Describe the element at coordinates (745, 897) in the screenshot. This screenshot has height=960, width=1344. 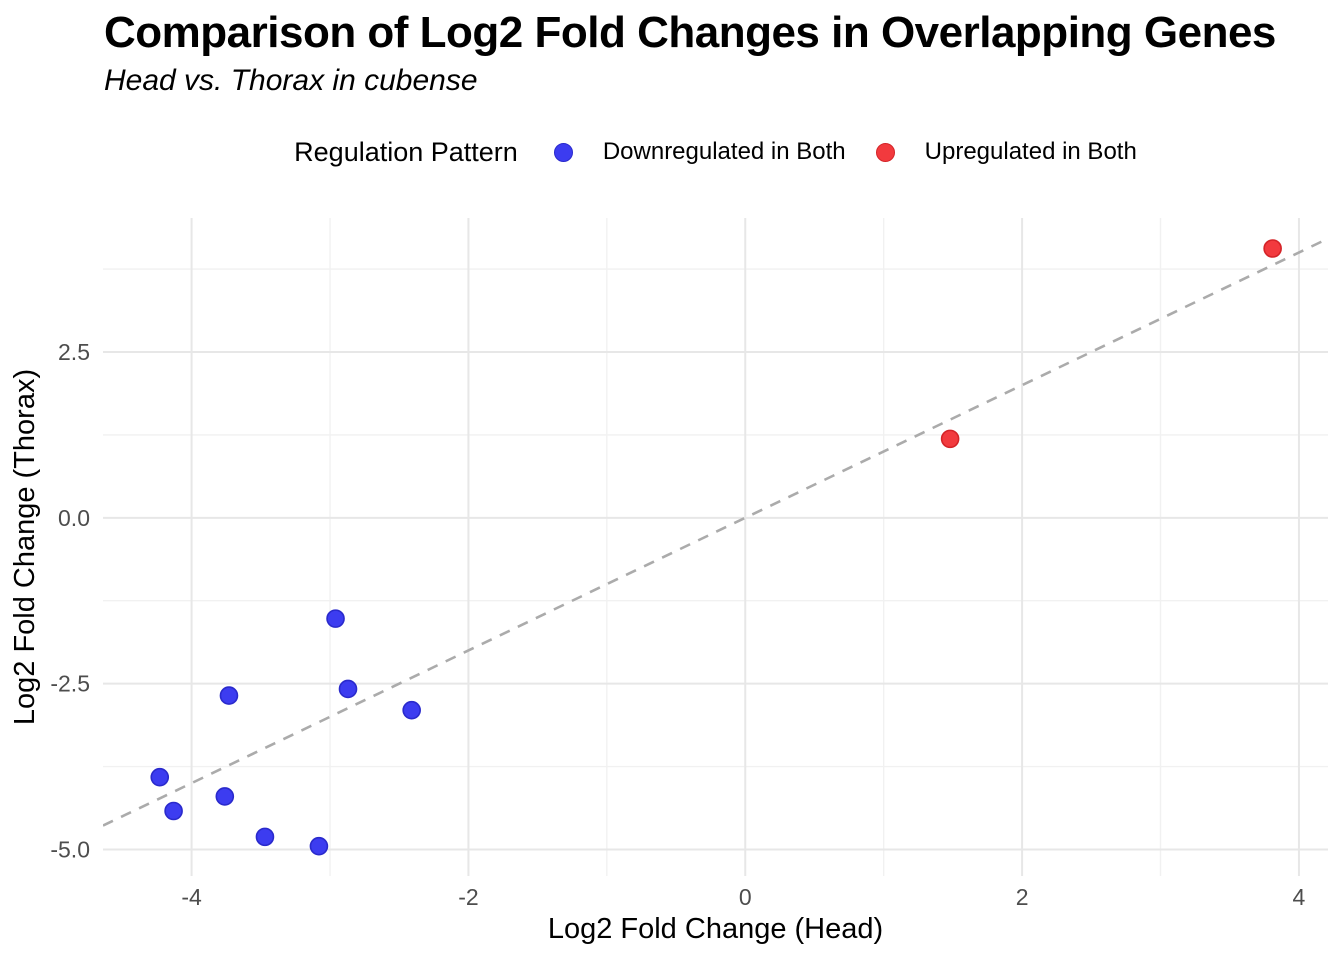
I see `x-tick-label: 0` at that location.